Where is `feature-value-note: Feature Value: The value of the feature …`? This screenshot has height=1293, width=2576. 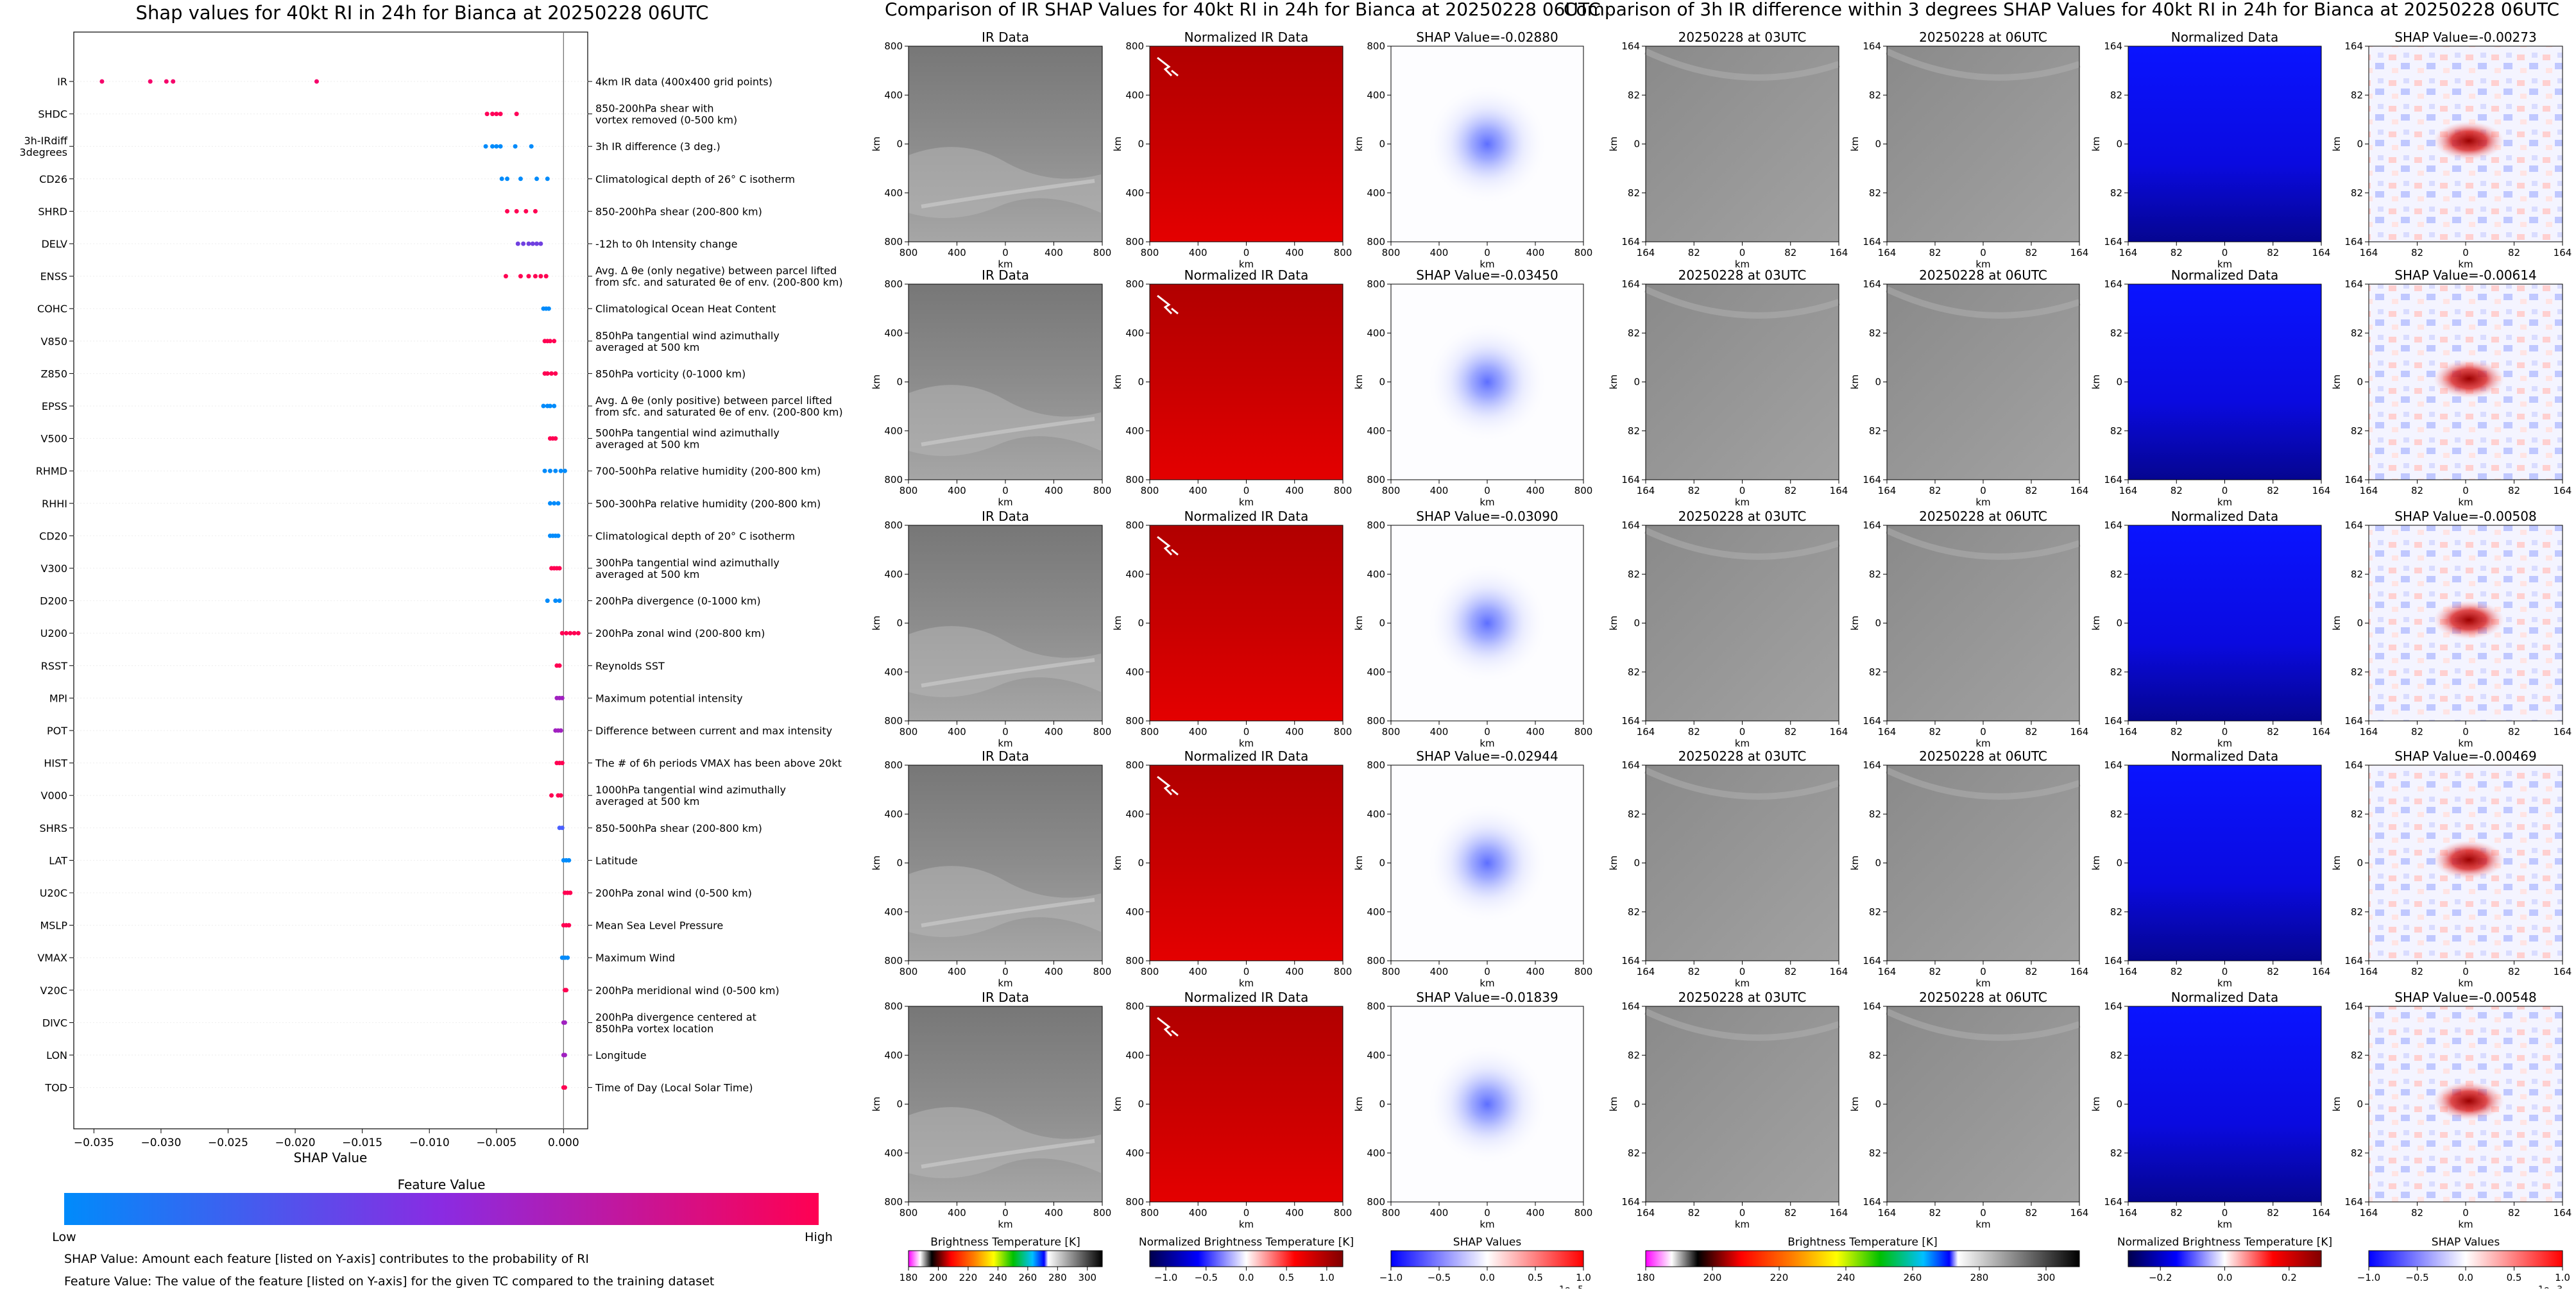
feature-value-note: Feature Value: The value of the feature … is located at coordinates (389, 1281).